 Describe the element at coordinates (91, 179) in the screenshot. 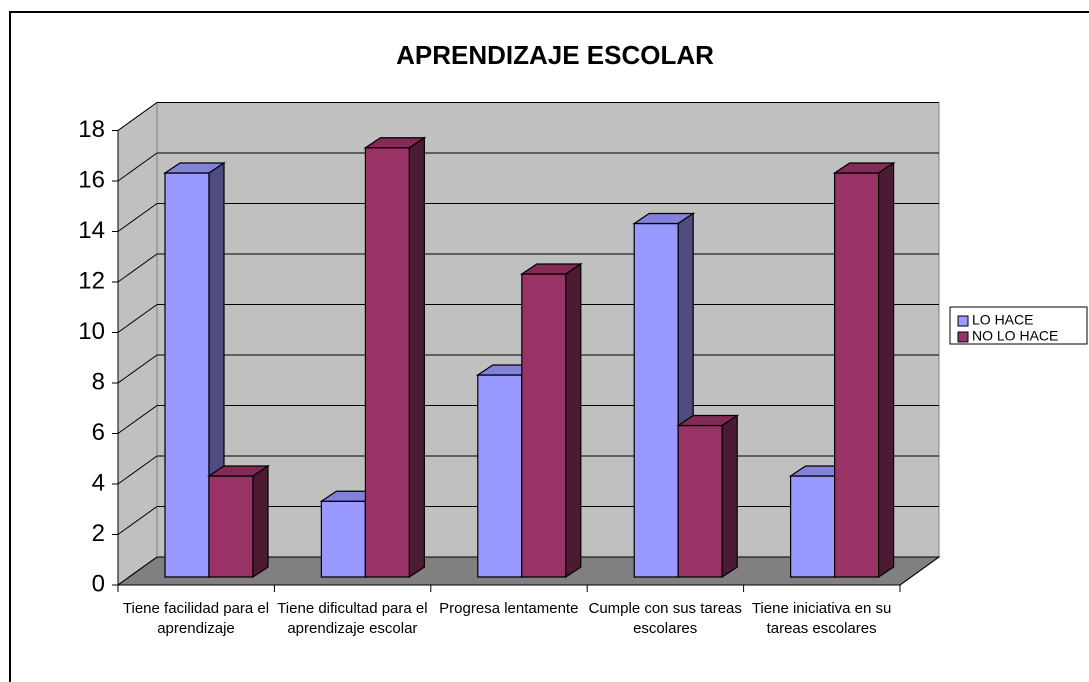

I see `y-tick-label: 16` at that location.